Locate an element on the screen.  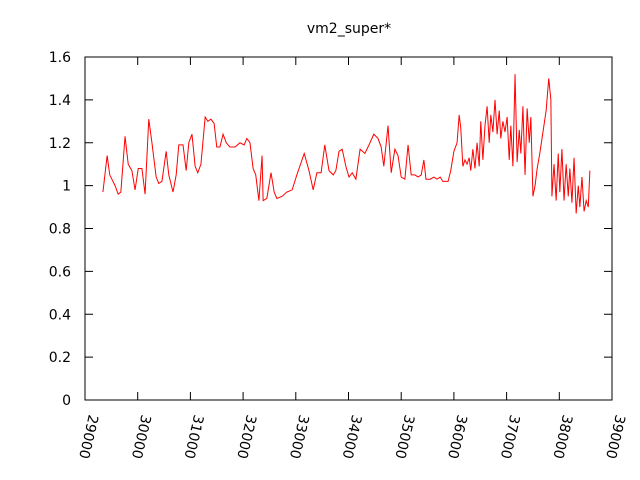
x-tick-label: 35000 is located at coordinates (404, 436).